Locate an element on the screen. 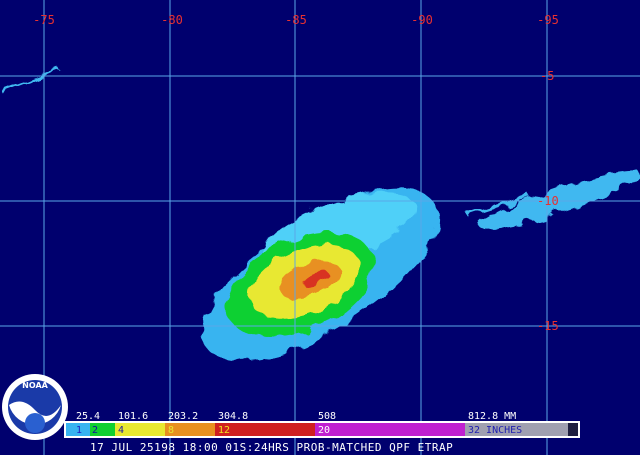 Image resolution: width=640 pixels, height=455 pixels. color-bar is located at coordinates (322, 429).